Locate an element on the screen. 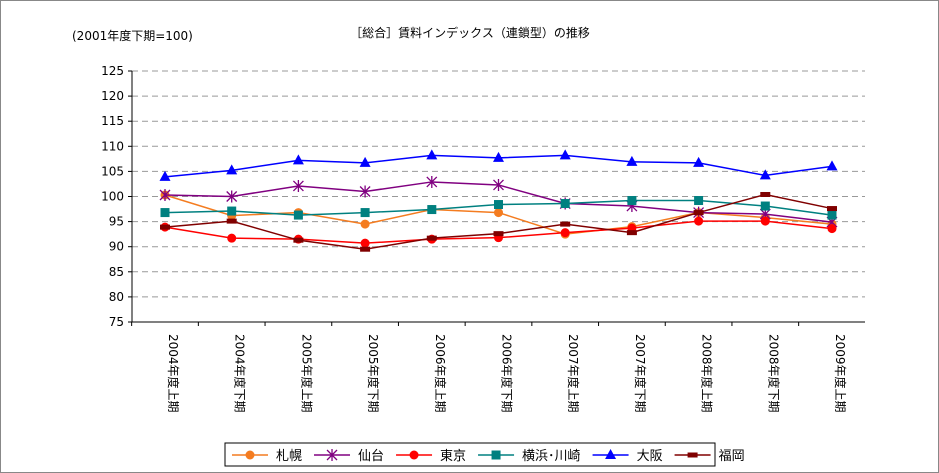  x-tick-label: 2008年度上期 is located at coordinates (707, 373).